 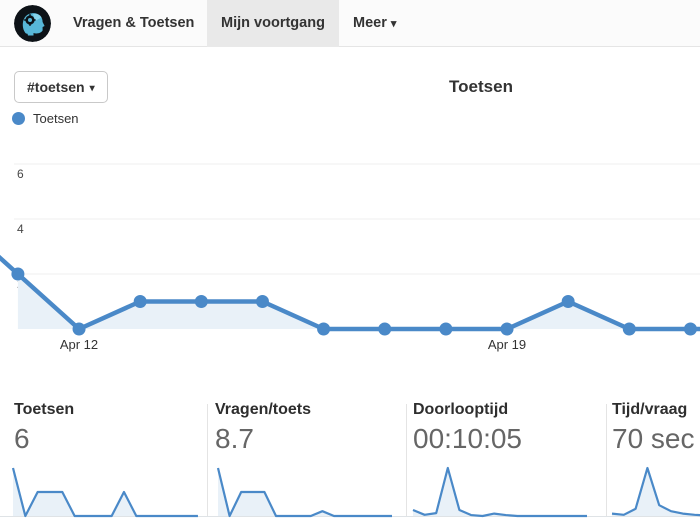 What do you see at coordinates (467, 438) in the screenshot?
I see `card-value-doorlooptijd: 00:10:05` at bounding box center [467, 438].